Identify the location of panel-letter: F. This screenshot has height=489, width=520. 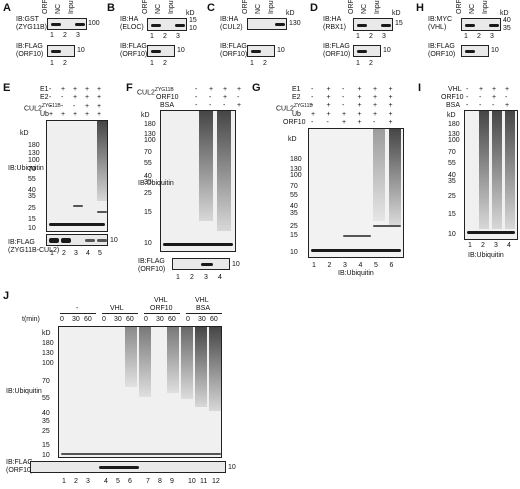
(129, 88).